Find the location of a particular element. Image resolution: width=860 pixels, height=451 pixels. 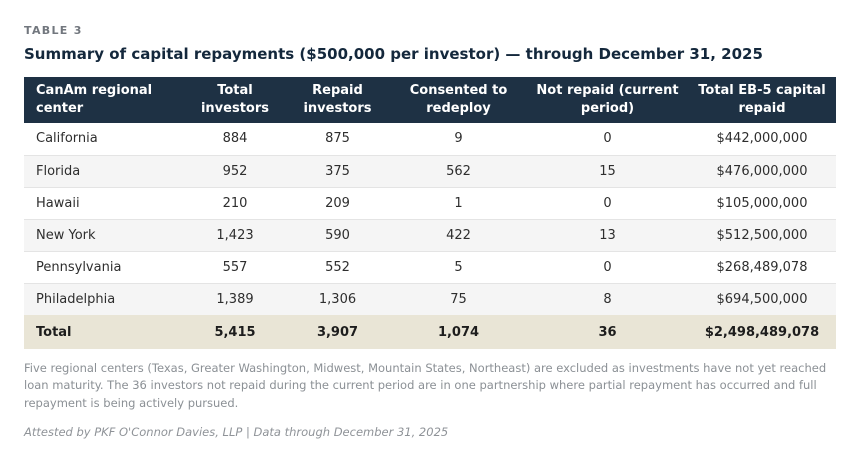

value-cell: 590 is located at coordinates (337, 234).